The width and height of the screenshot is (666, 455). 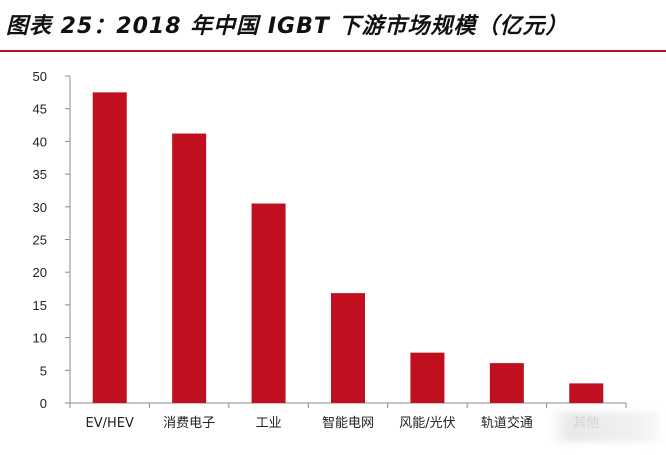 I want to click on y-tick-label: 15, so click(x=40, y=305).